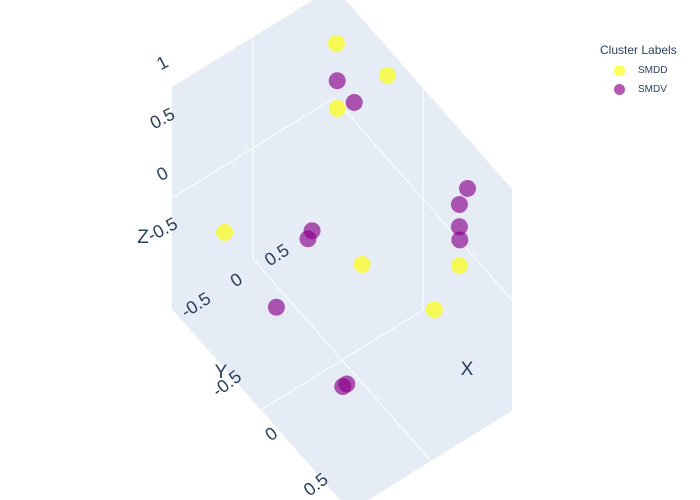  I want to click on y-axis-title: Y, so click(221, 372).